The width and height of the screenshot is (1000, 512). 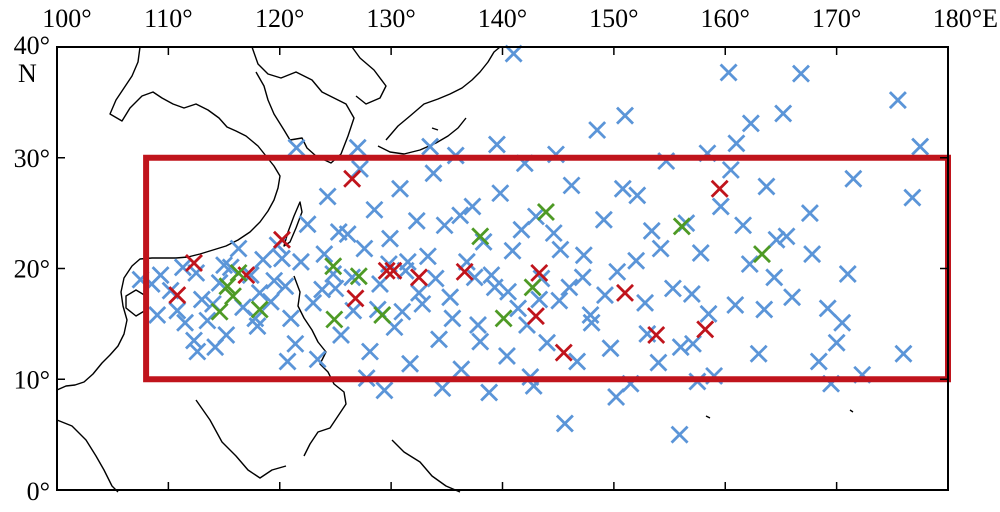 I want to click on coastline-north, so click(x=369, y=75).